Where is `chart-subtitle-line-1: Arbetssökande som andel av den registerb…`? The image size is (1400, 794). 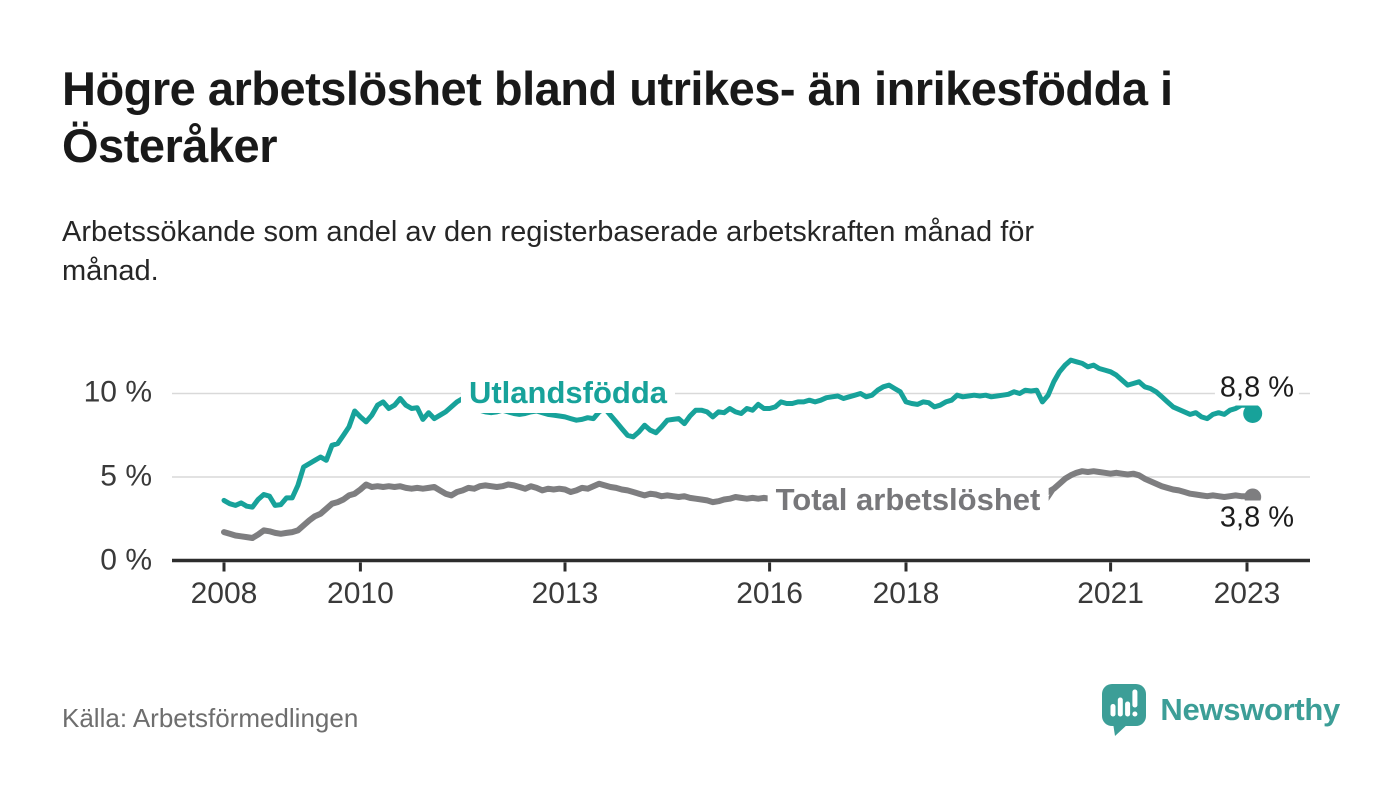 chart-subtitle-line-1: Arbetssökande som andel av den registerb… is located at coordinates (548, 232).